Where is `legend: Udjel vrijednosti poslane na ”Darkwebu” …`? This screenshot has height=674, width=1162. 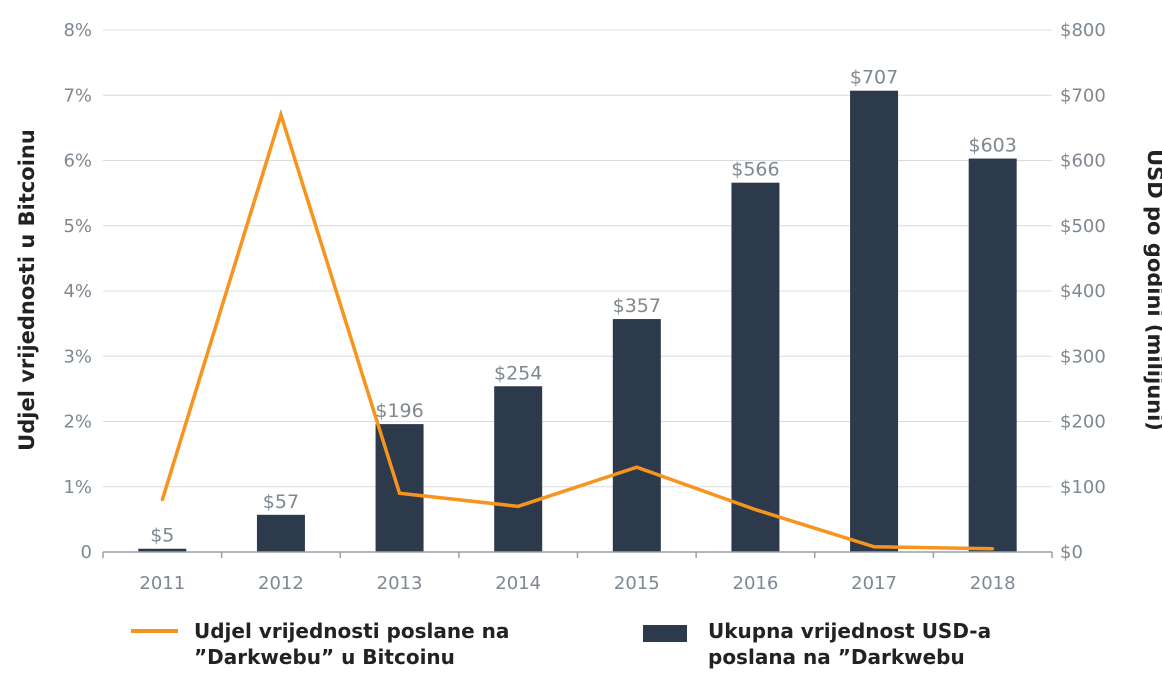
legend: Udjel vrijednosti poslane na ”Darkwebu” … is located at coordinates (561, 644).